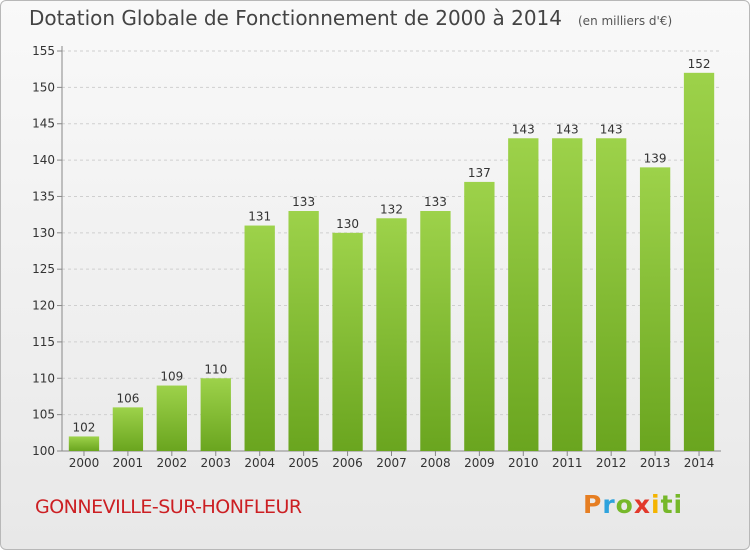  What do you see at coordinates (43, 269) in the screenshot?
I see `y-tick-label: 125` at bounding box center [43, 269].